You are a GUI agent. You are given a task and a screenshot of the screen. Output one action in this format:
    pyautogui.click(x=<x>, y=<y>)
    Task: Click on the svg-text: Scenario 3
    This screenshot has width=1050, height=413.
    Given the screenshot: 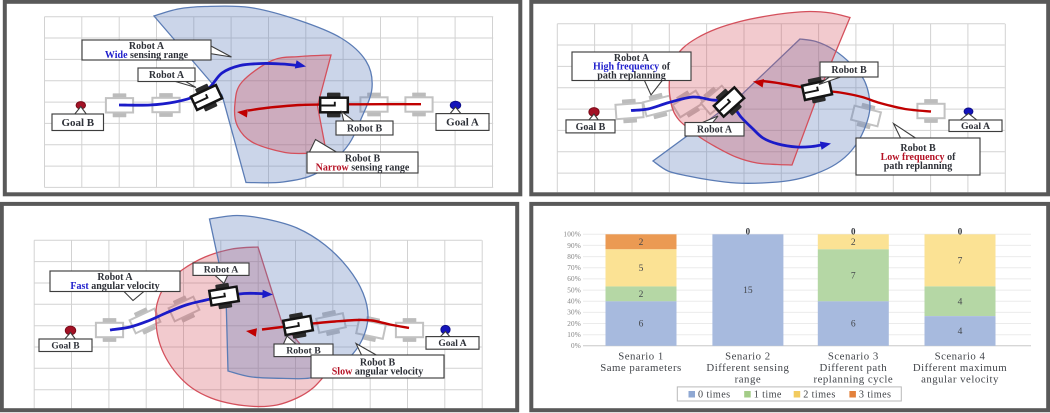 What is the action you would take?
    pyautogui.click(x=853, y=357)
    